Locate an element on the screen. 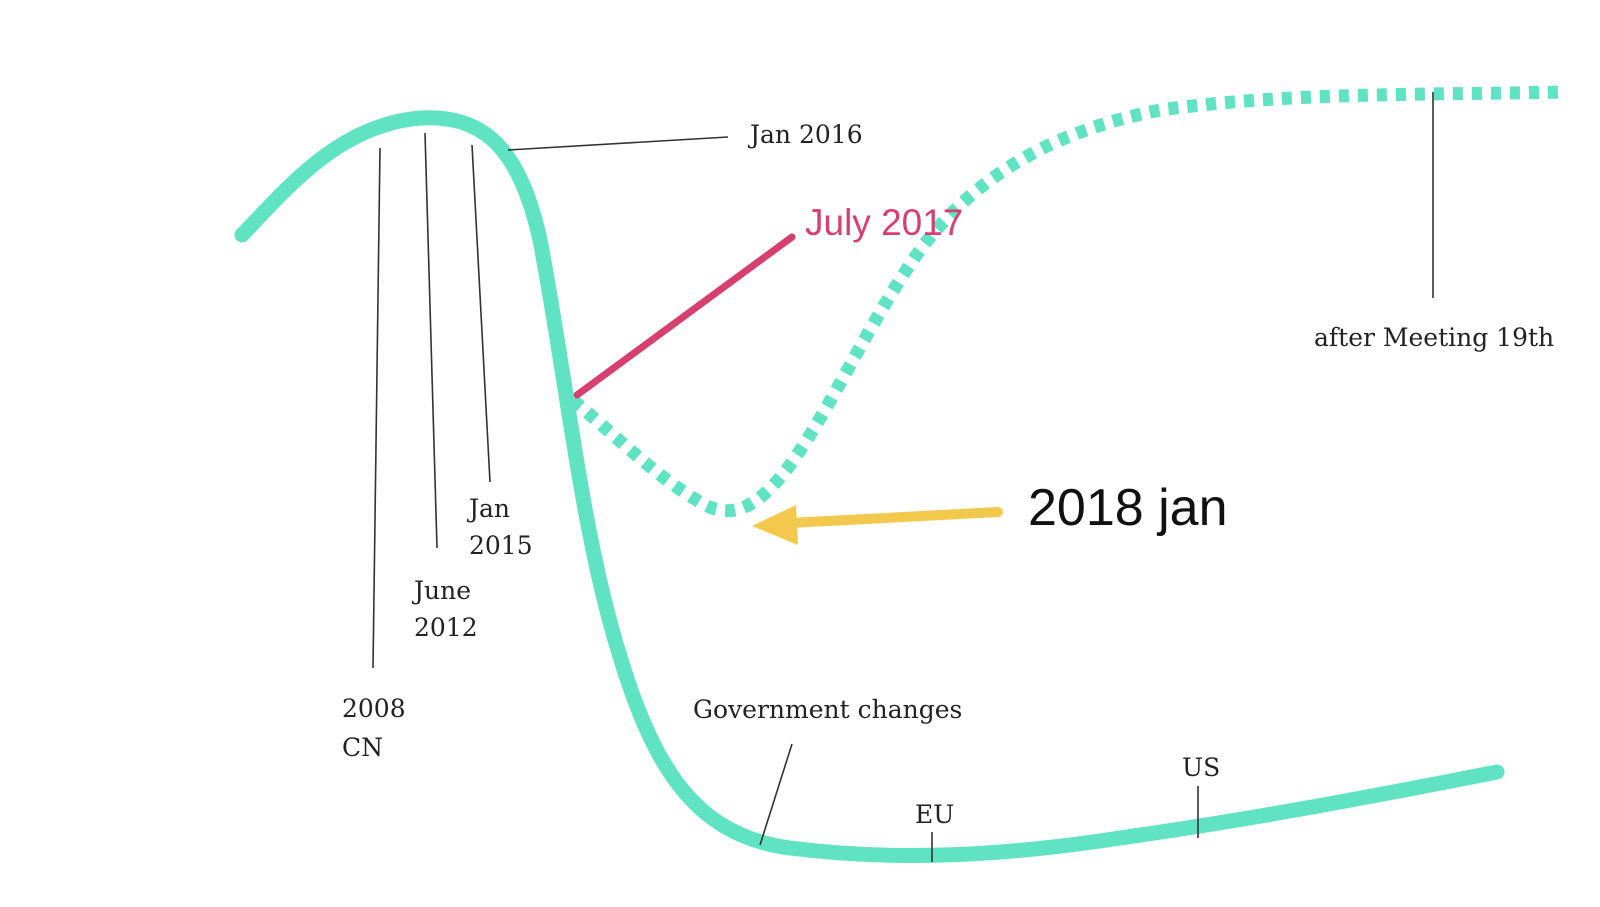 The height and width of the screenshot is (907, 1600). jan-2015-label-line1: Jan is located at coordinates (488, 508).